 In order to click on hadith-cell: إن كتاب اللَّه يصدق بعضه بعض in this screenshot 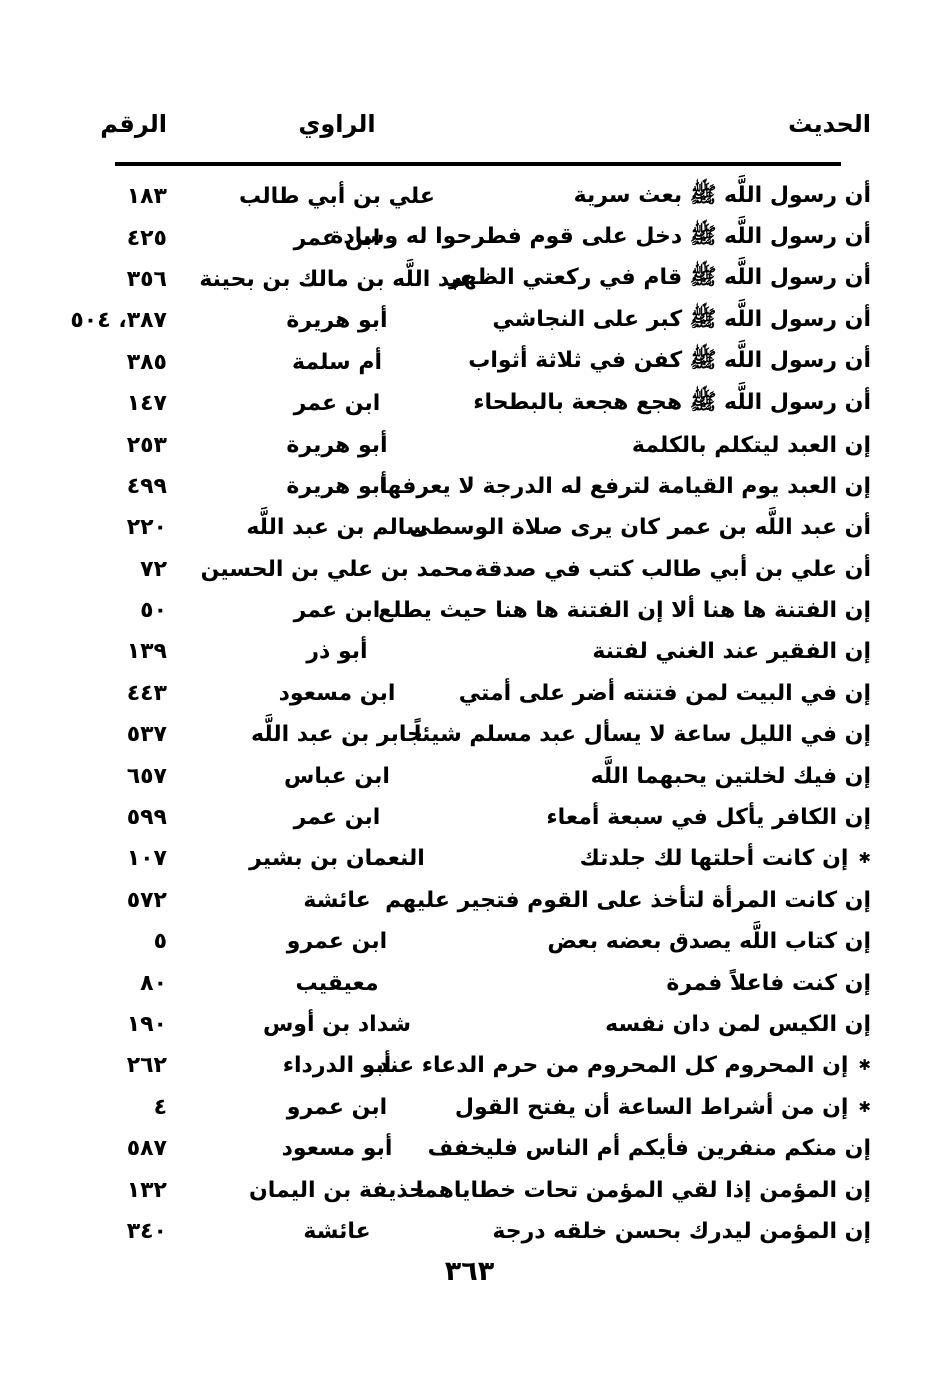, I will do `click(689, 941)`.